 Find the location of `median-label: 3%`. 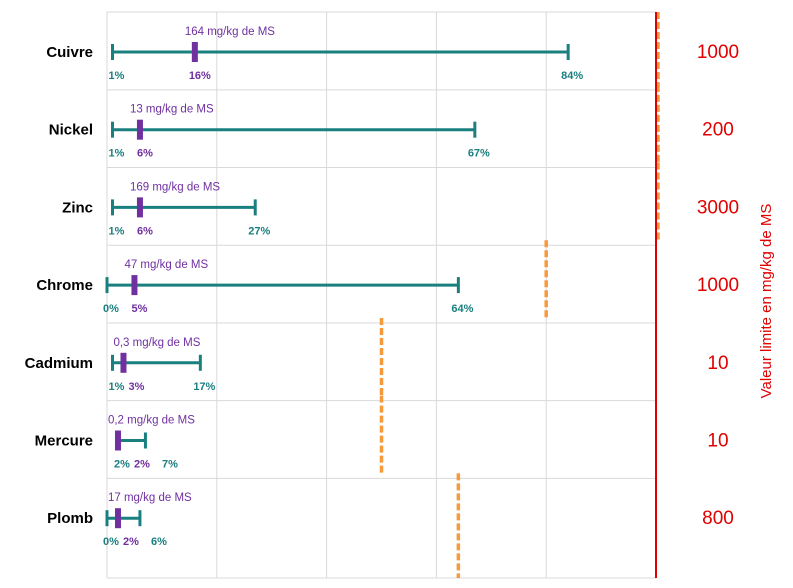

median-label: 3% is located at coordinates (137, 387).